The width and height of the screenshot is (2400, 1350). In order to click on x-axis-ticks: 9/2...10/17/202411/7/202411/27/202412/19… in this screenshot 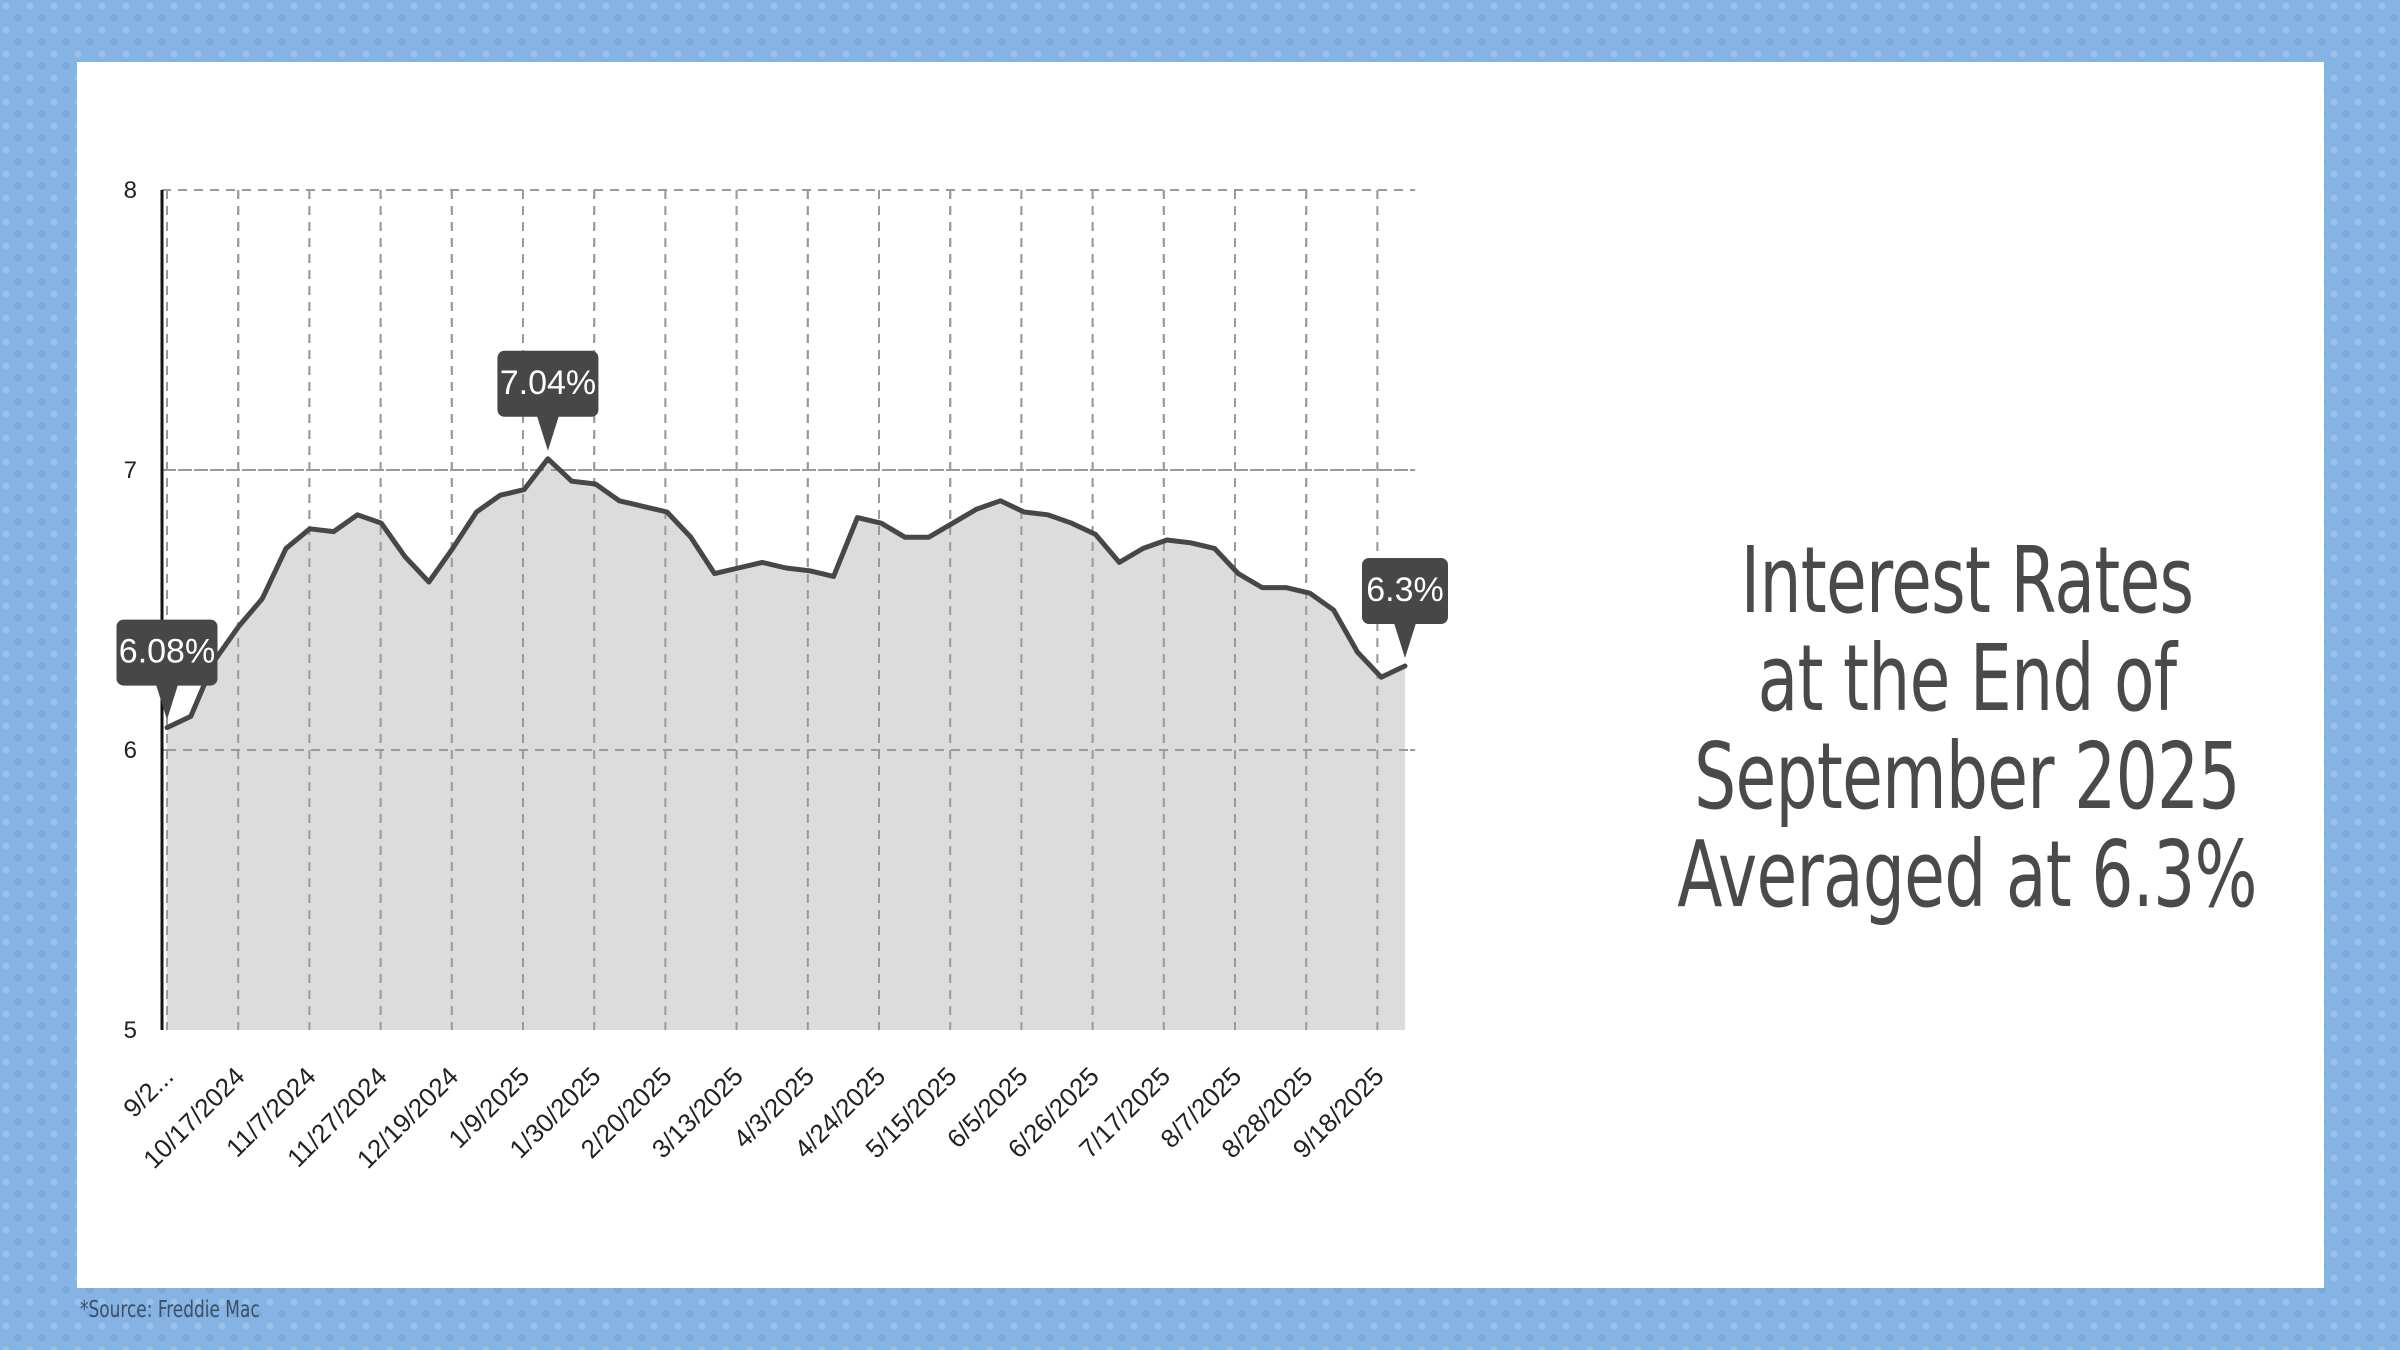, I will do `click(753, 1117)`.